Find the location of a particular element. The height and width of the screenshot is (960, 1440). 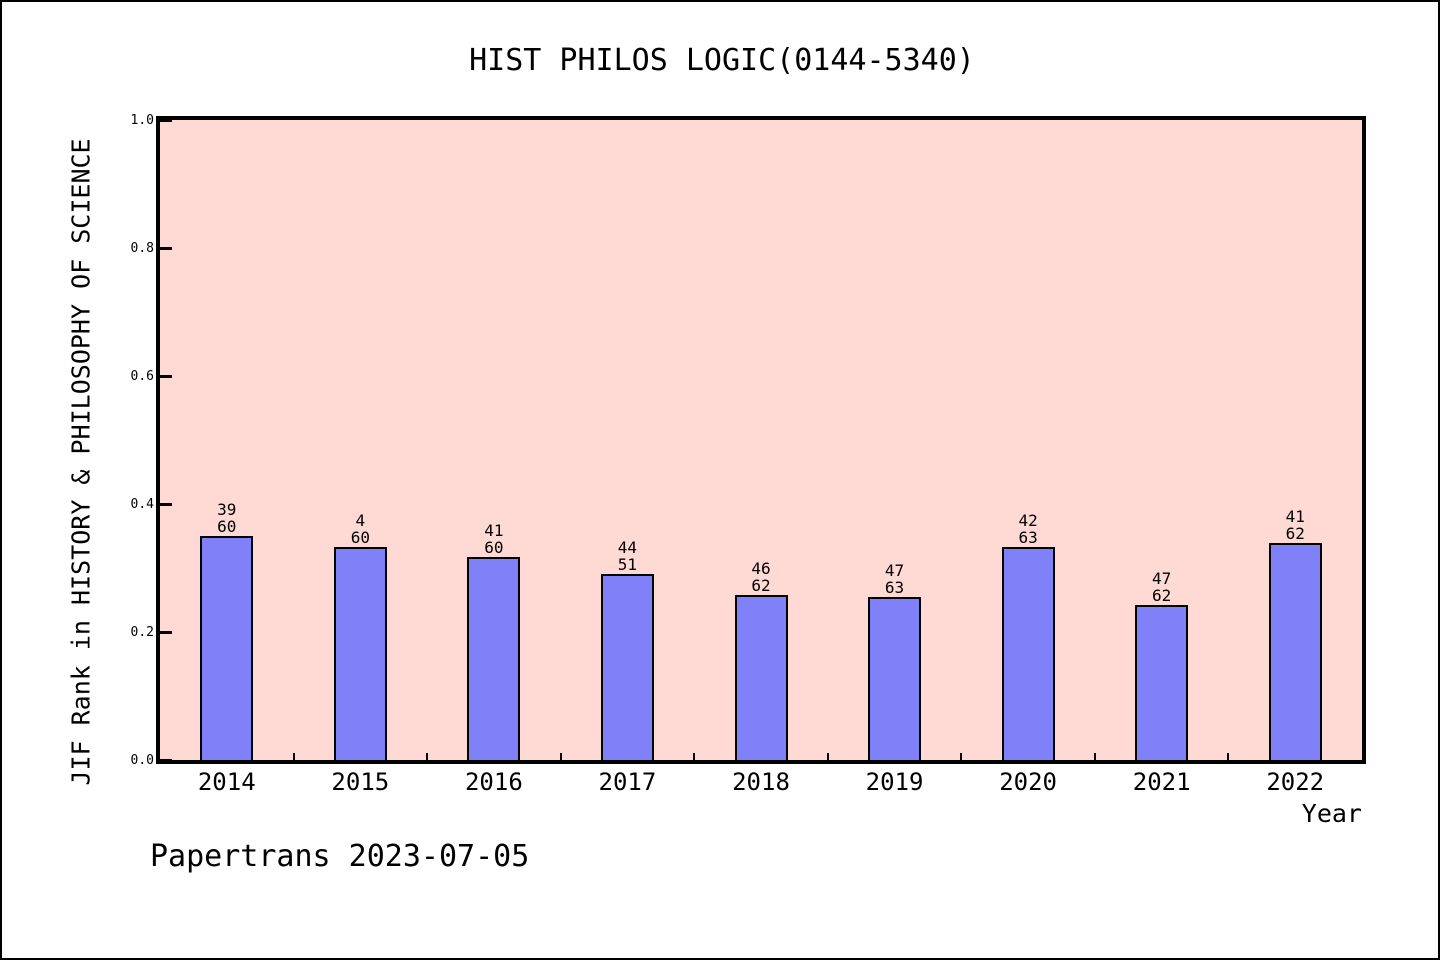

y-tick-label: 0.4 is located at coordinates (142, 504).